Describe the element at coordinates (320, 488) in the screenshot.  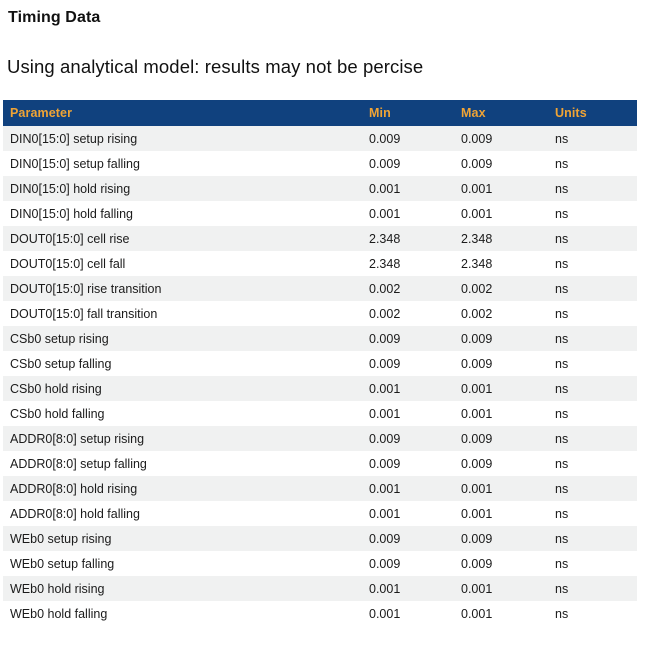
I see `table-row: ADDR0[8:0] hold rising 0.001 0.001 ns` at that location.